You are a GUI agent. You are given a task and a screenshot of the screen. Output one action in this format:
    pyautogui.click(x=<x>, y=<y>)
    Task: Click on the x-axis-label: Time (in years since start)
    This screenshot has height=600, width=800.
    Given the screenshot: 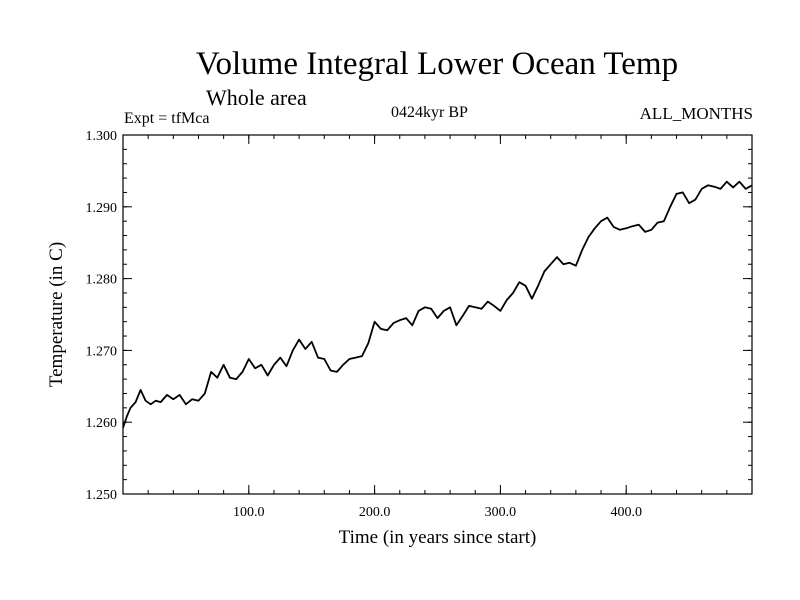 What is the action you would take?
    pyautogui.click(x=438, y=537)
    